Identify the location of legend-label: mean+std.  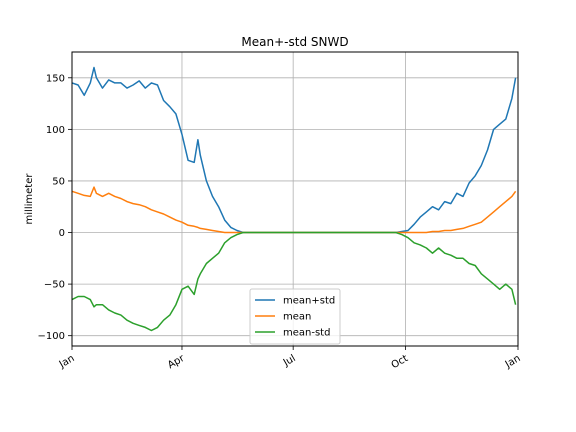
(309, 301).